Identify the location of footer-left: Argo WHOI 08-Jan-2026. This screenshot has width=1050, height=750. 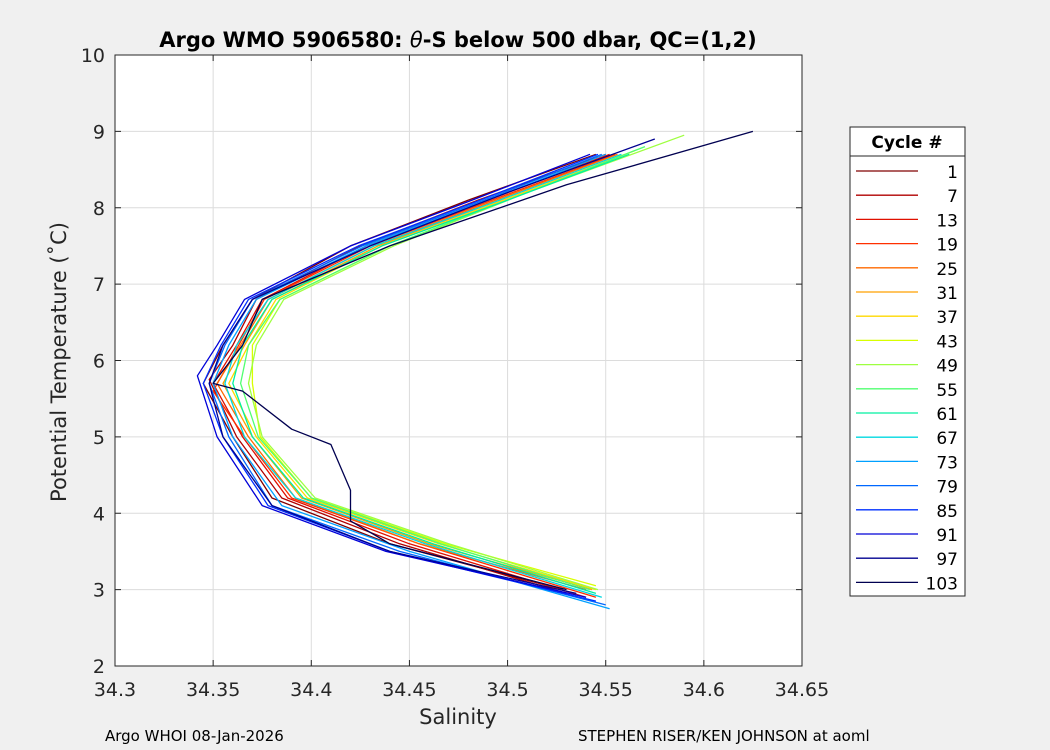
(194, 736).